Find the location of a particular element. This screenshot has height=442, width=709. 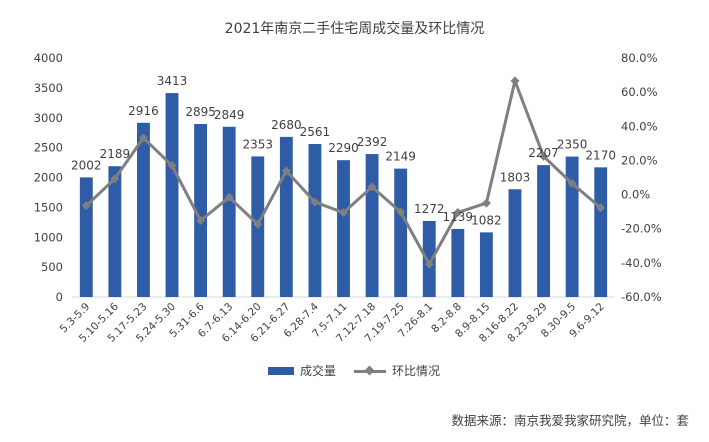

y-right-tick-label: -60.0% is located at coordinates (641, 297).